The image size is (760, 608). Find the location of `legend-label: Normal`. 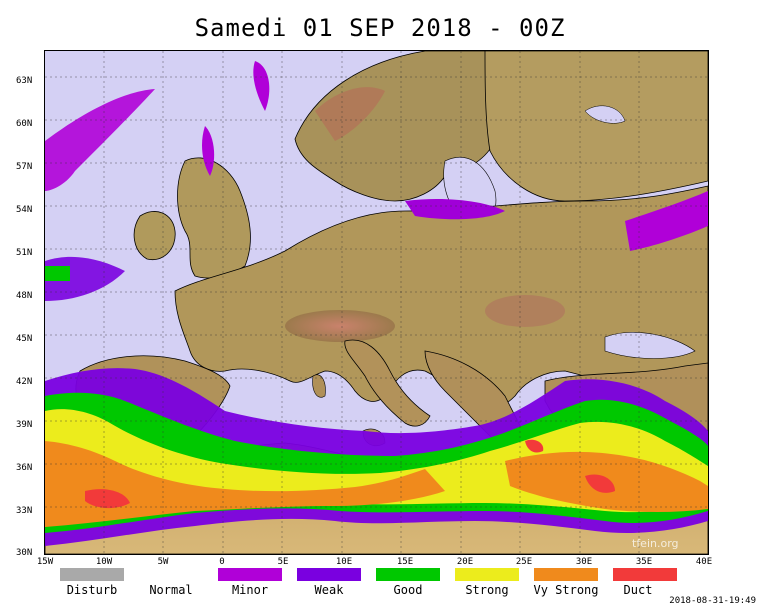

legend-label: Normal is located at coordinates (171, 590).